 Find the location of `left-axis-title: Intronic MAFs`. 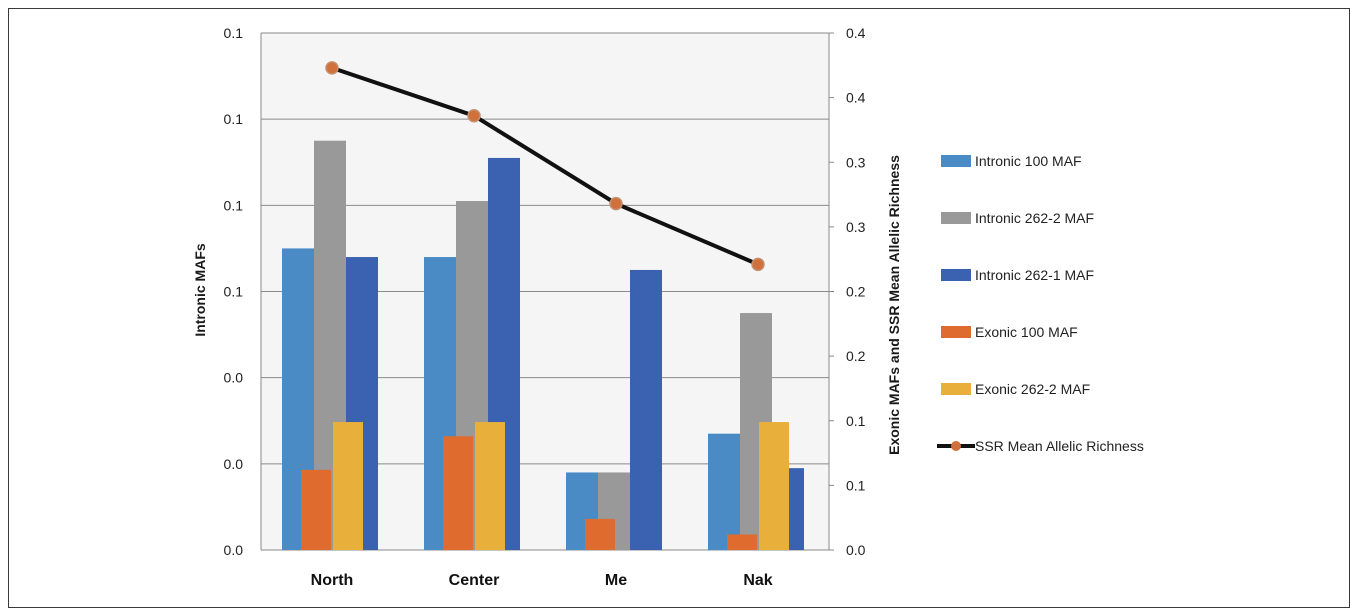

left-axis-title: Intronic MAFs is located at coordinates (200, 290).